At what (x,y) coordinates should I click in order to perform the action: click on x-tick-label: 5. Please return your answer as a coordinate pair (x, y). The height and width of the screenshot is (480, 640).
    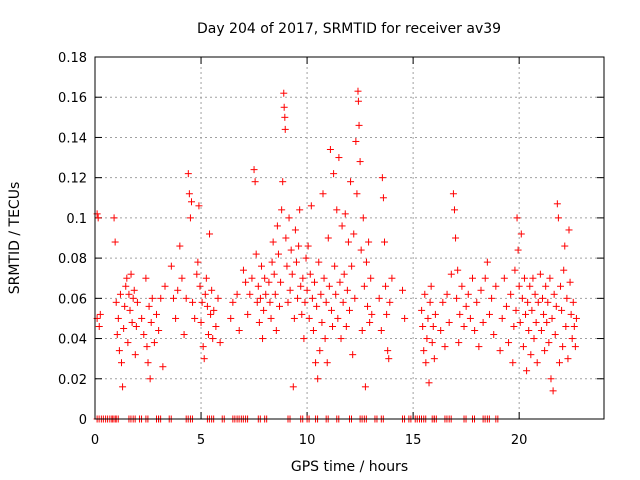
    Looking at the image, I should click on (201, 440).